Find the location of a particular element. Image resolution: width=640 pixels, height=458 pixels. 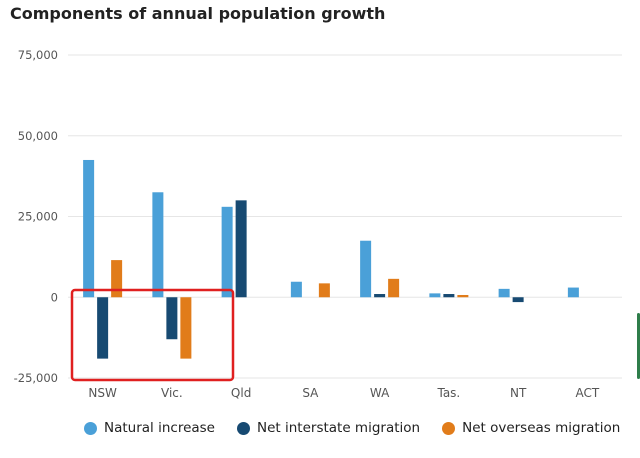

y-tick-label: -25,000 is located at coordinates (36, 378).